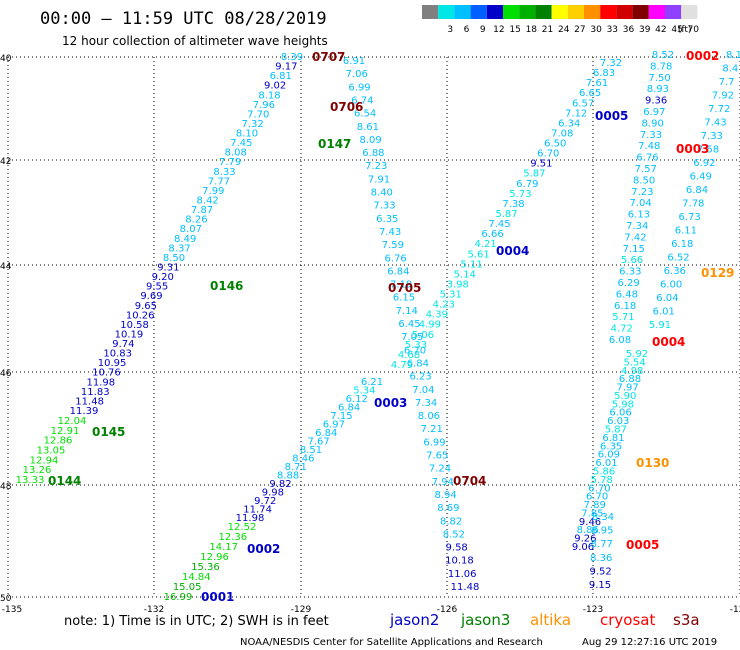 This screenshot has height=650, width=740. I want to click on wave-height-value: 8.52, so click(663, 55).